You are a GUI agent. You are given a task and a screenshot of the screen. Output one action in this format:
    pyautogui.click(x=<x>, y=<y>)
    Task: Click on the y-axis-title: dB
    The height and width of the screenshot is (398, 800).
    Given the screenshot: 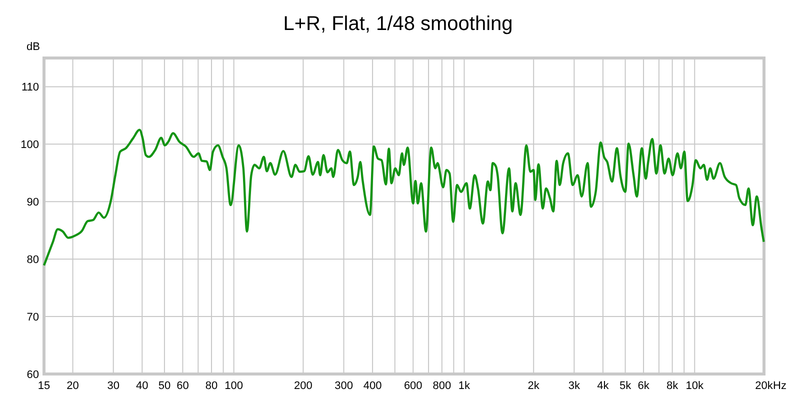 What is the action you would take?
    pyautogui.click(x=33, y=47)
    